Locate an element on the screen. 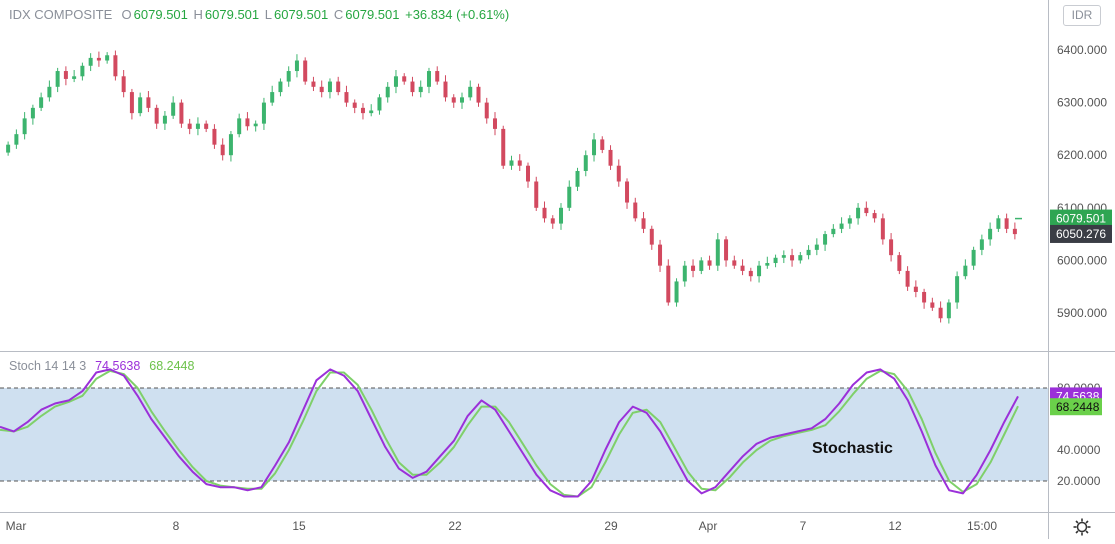 The image size is (1115, 544). symbol-label: IDX COMPOSITE is located at coordinates (61, 14).